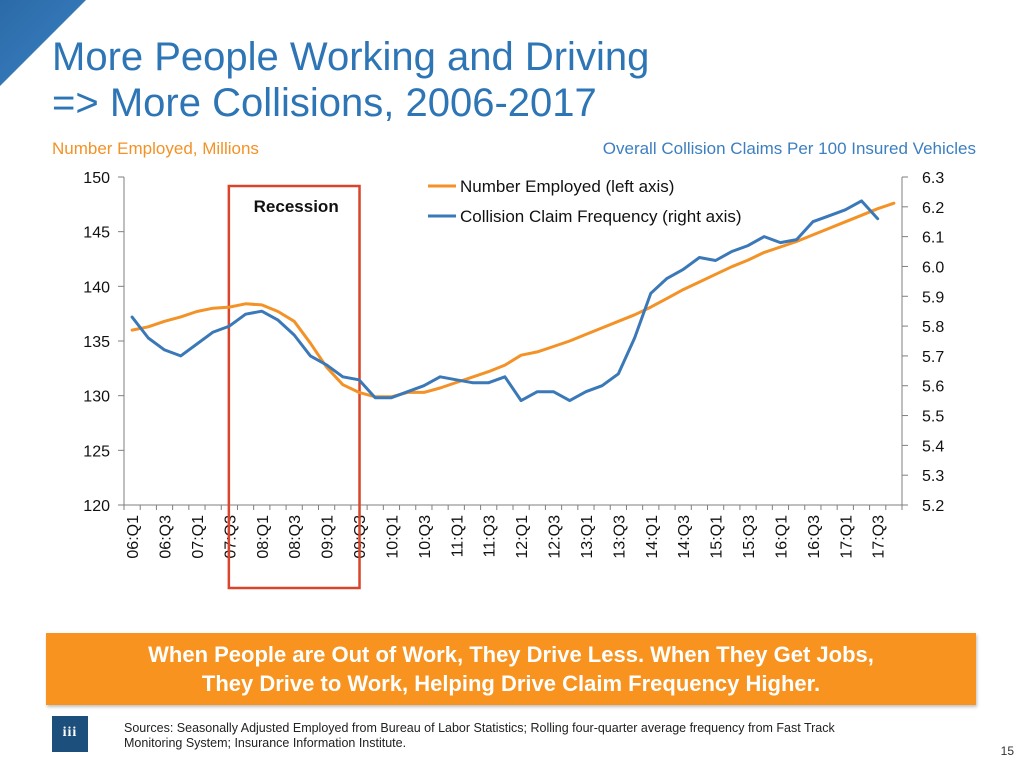  What do you see at coordinates (296, 206) in the screenshot?
I see `recession-label: Recession` at bounding box center [296, 206].